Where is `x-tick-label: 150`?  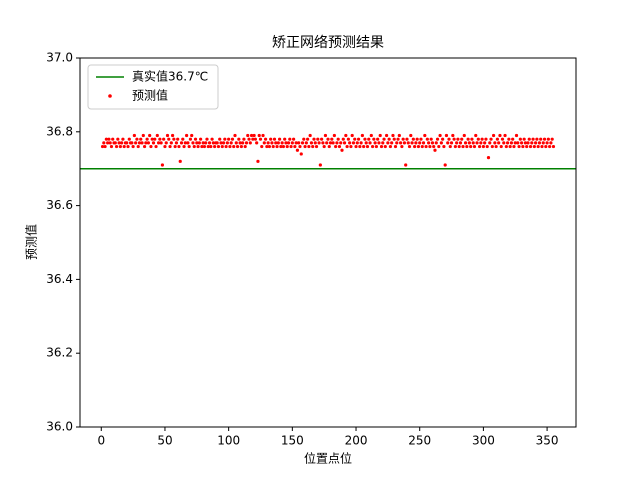 x-tick-label: 150 is located at coordinates (292, 441).